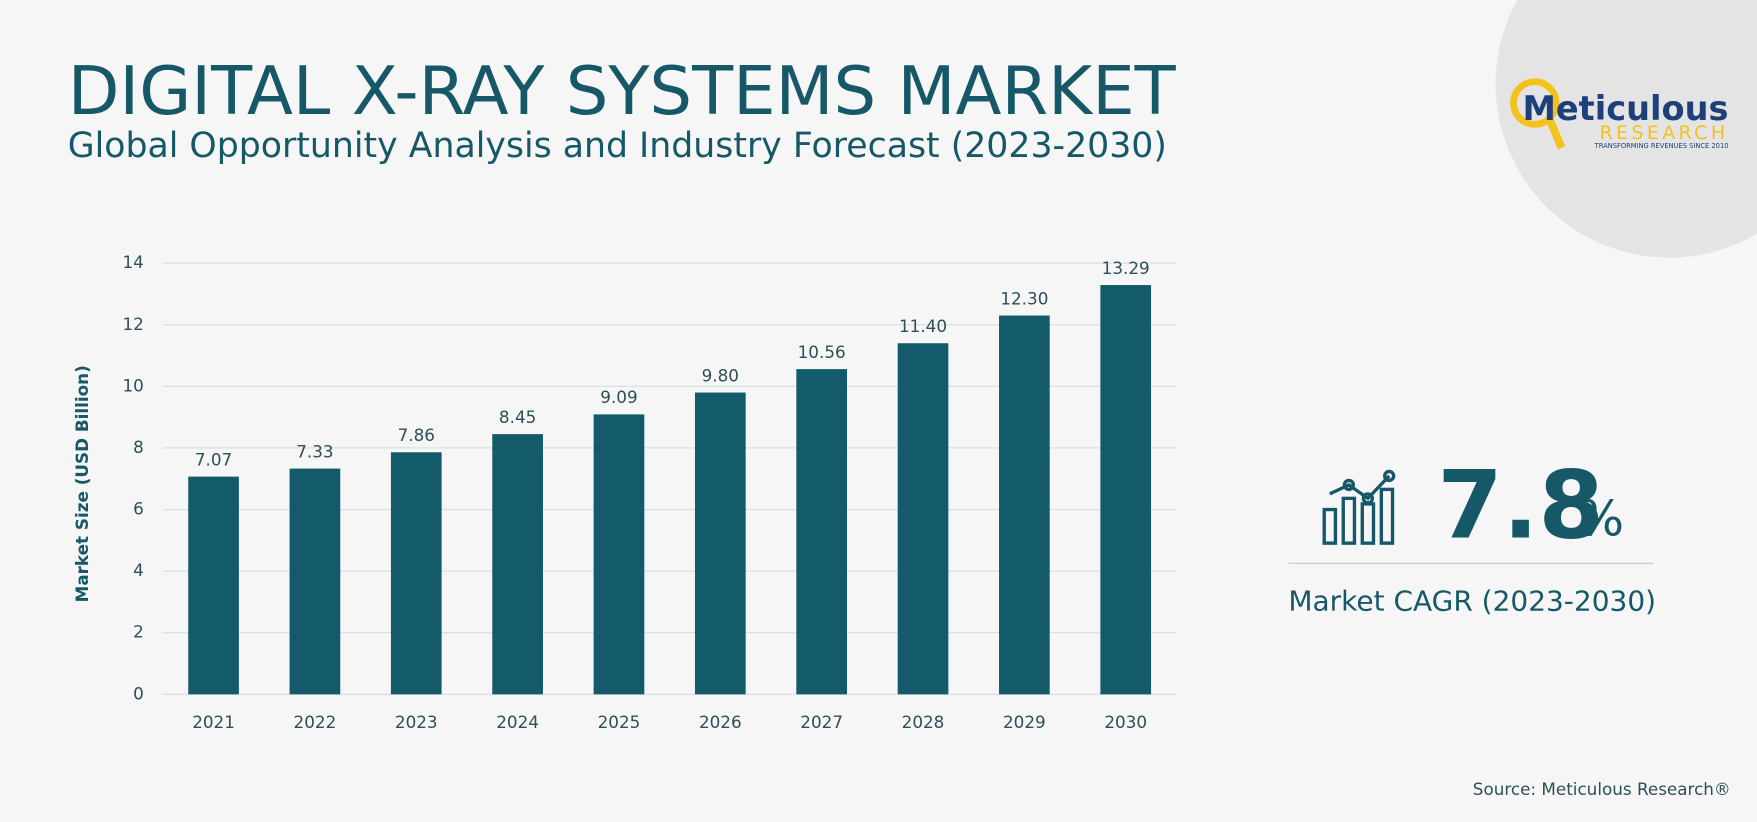 The width and height of the screenshot is (1757, 822). What do you see at coordinates (1625, 108) in the screenshot?
I see `logo-name: Meticulous` at bounding box center [1625, 108].